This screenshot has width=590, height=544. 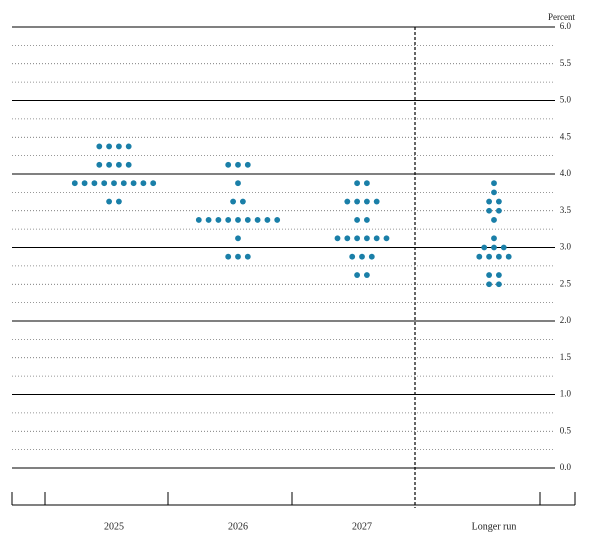 I want to click on x-tick-label: 2026, so click(x=238, y=526).